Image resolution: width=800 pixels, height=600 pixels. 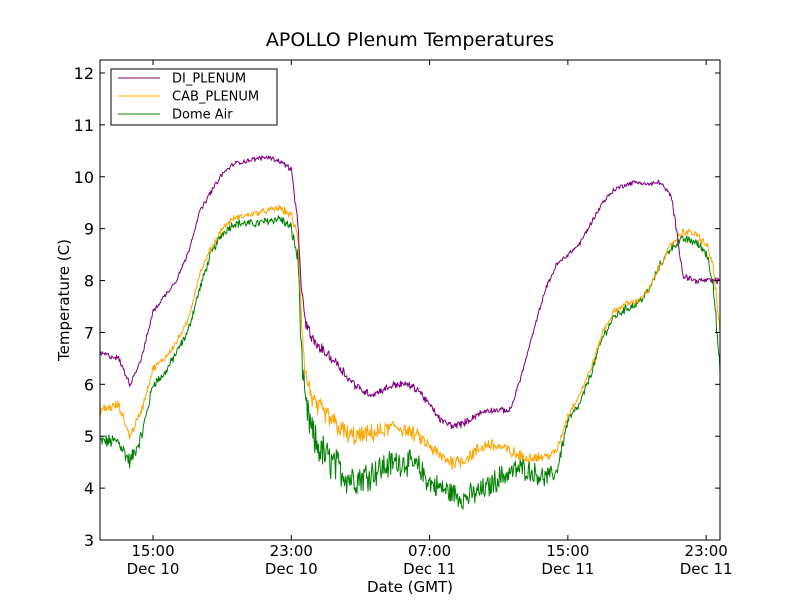 What do you see at coordinates (89, 229) in the screenshot?
I see `y-tick-label: 9` at bounding box center [89, 229].